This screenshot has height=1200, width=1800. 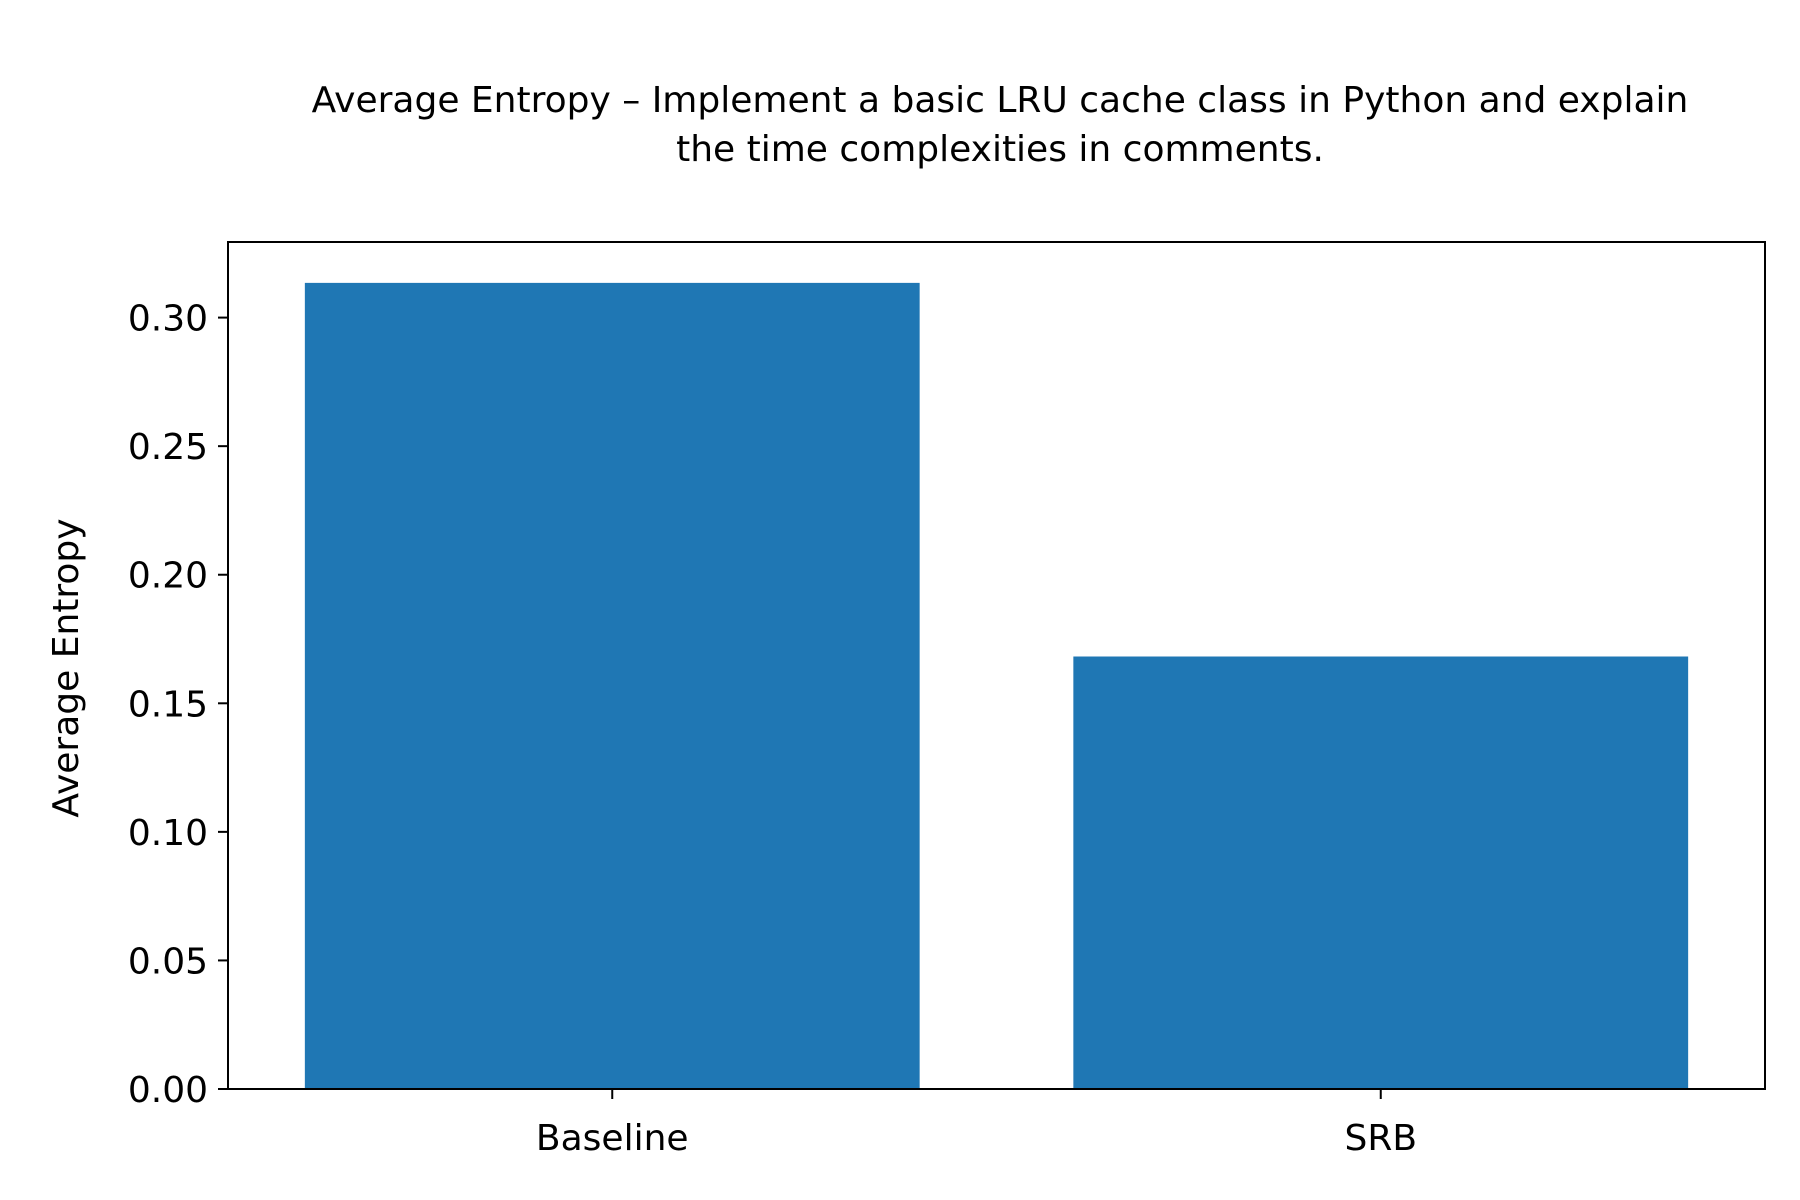 What do you see at coordinates (1000, 149) in the screenshot?
I see `chart-title-line-2: the time complexities in comments.` at bounding box center [1000, 149].